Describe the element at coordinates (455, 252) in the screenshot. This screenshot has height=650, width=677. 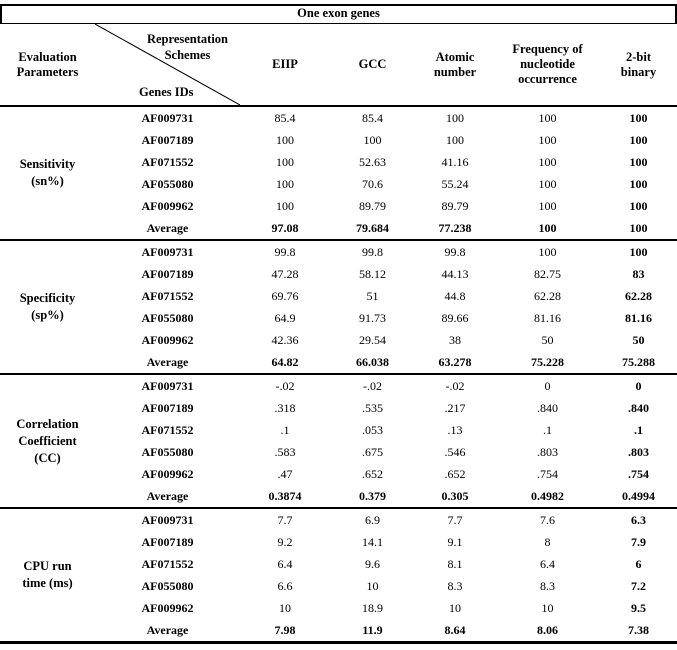
I see `value-cell: 99.8` at that location.